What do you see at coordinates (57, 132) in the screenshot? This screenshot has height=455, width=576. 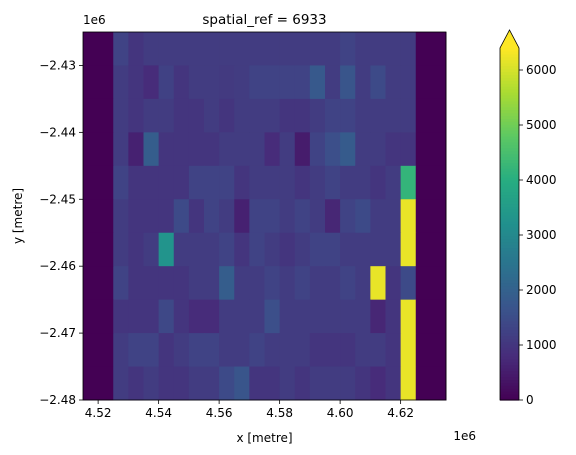 I see `y-tick-label: −2.44` at bounding box center [57, 132].